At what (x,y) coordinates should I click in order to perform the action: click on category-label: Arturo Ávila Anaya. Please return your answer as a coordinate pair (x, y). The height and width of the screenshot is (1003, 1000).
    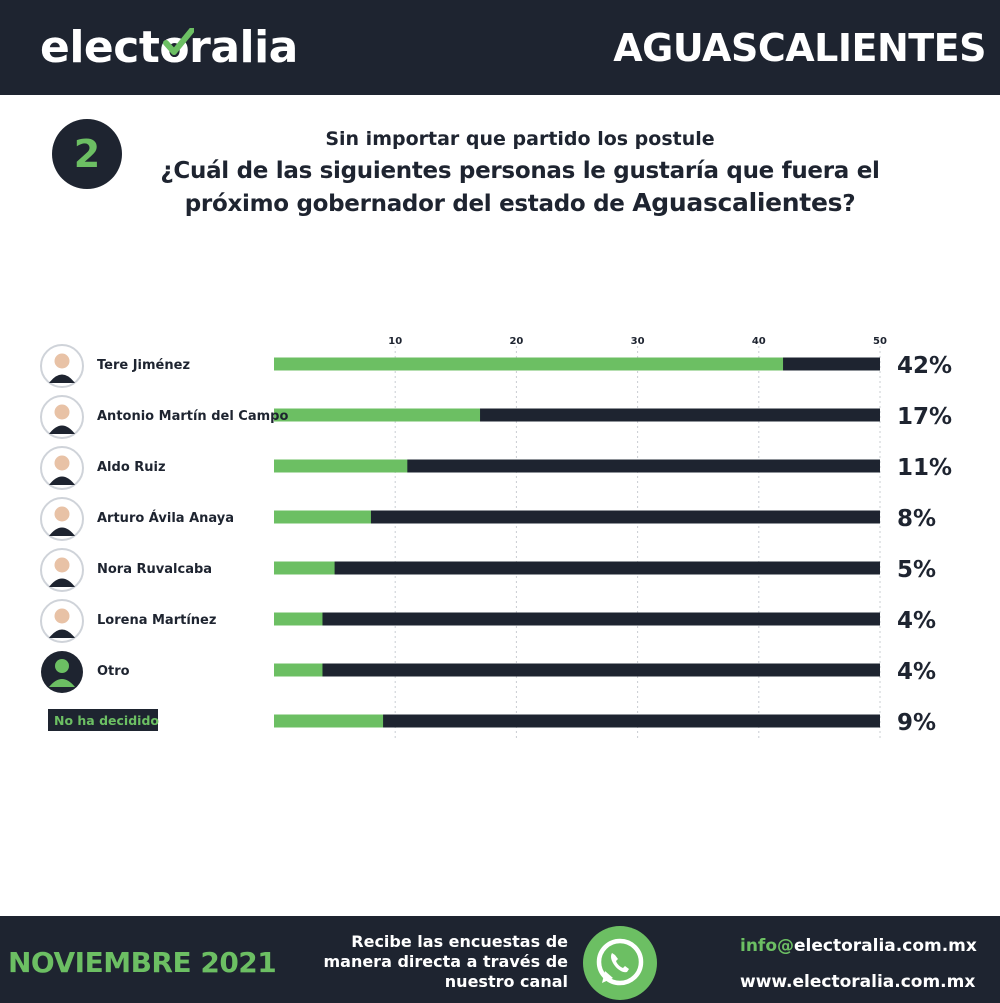
    Looking at the image, I should click on (165, 518).